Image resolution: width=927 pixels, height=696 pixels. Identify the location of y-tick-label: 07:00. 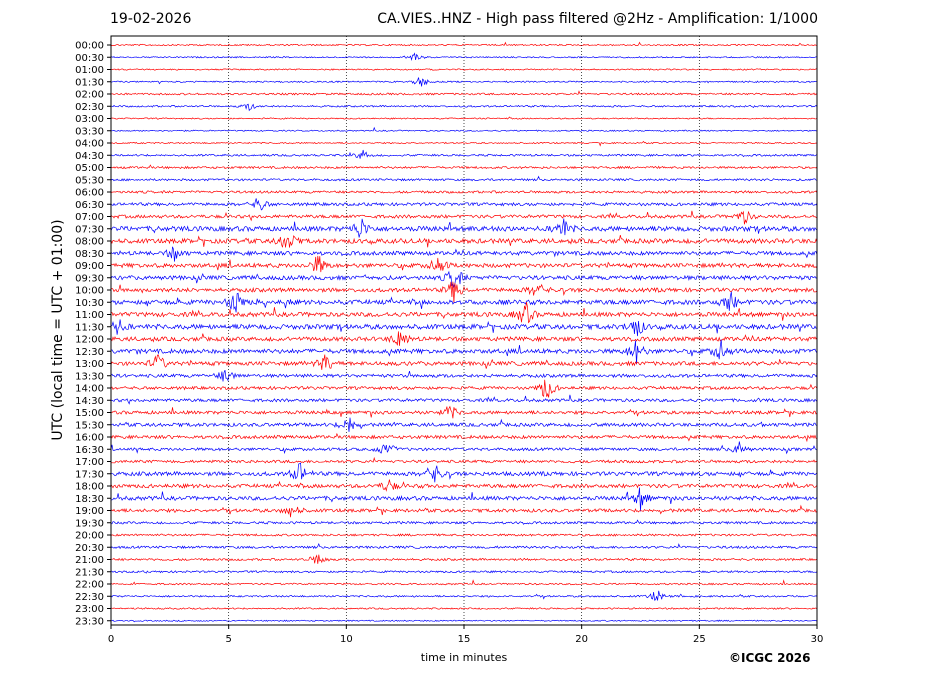
(89, 217).